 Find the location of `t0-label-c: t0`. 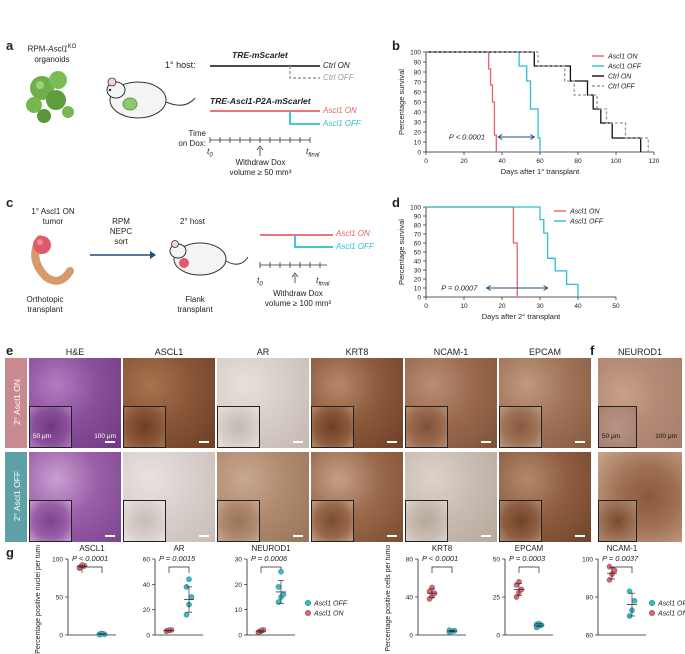

t0-label-c: t0 is located at coordinates (260, 281).